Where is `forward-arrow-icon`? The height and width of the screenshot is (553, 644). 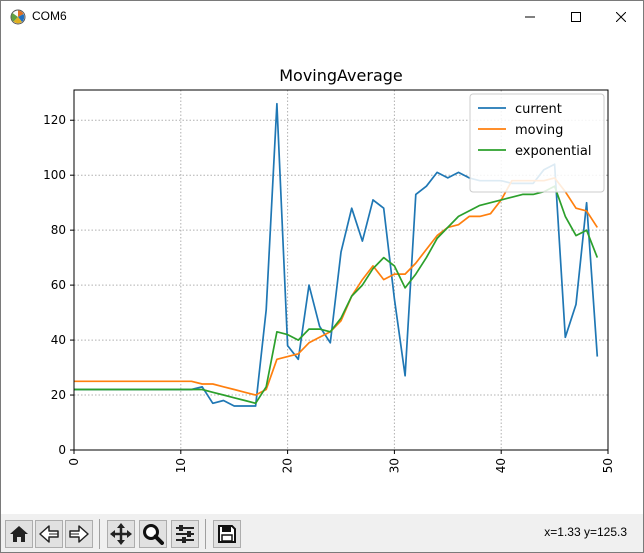 forward-arrow-icon is located at coordinates (79, 534).